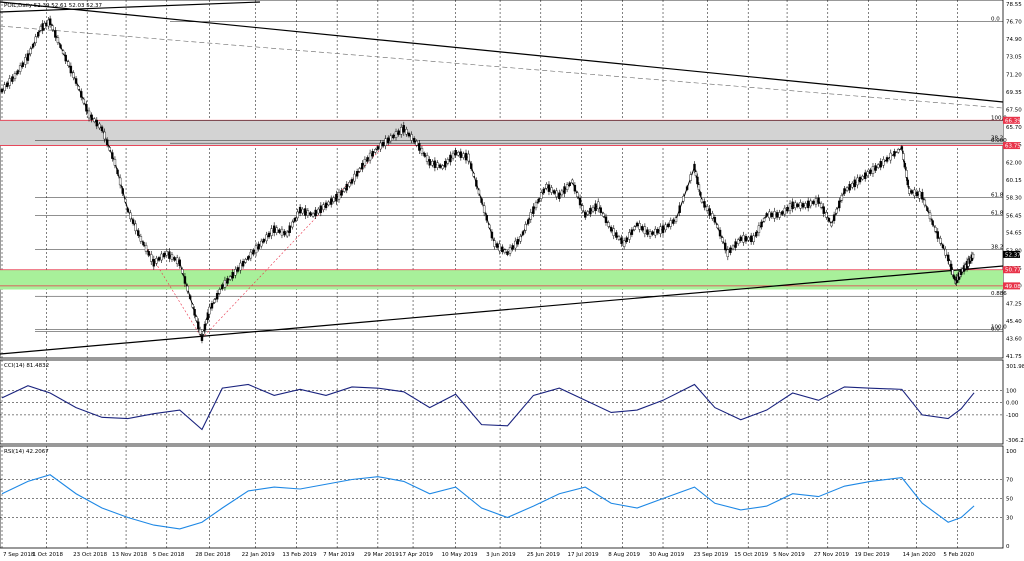 Image resolution: width=1024 pixels, height=561 pixels. What do you see at coordinates (1015, 404) in the screenshot?
I see `cci-axis: 301.983 100 0.00 -100 -306.259` at bounding box center [1015, 404].